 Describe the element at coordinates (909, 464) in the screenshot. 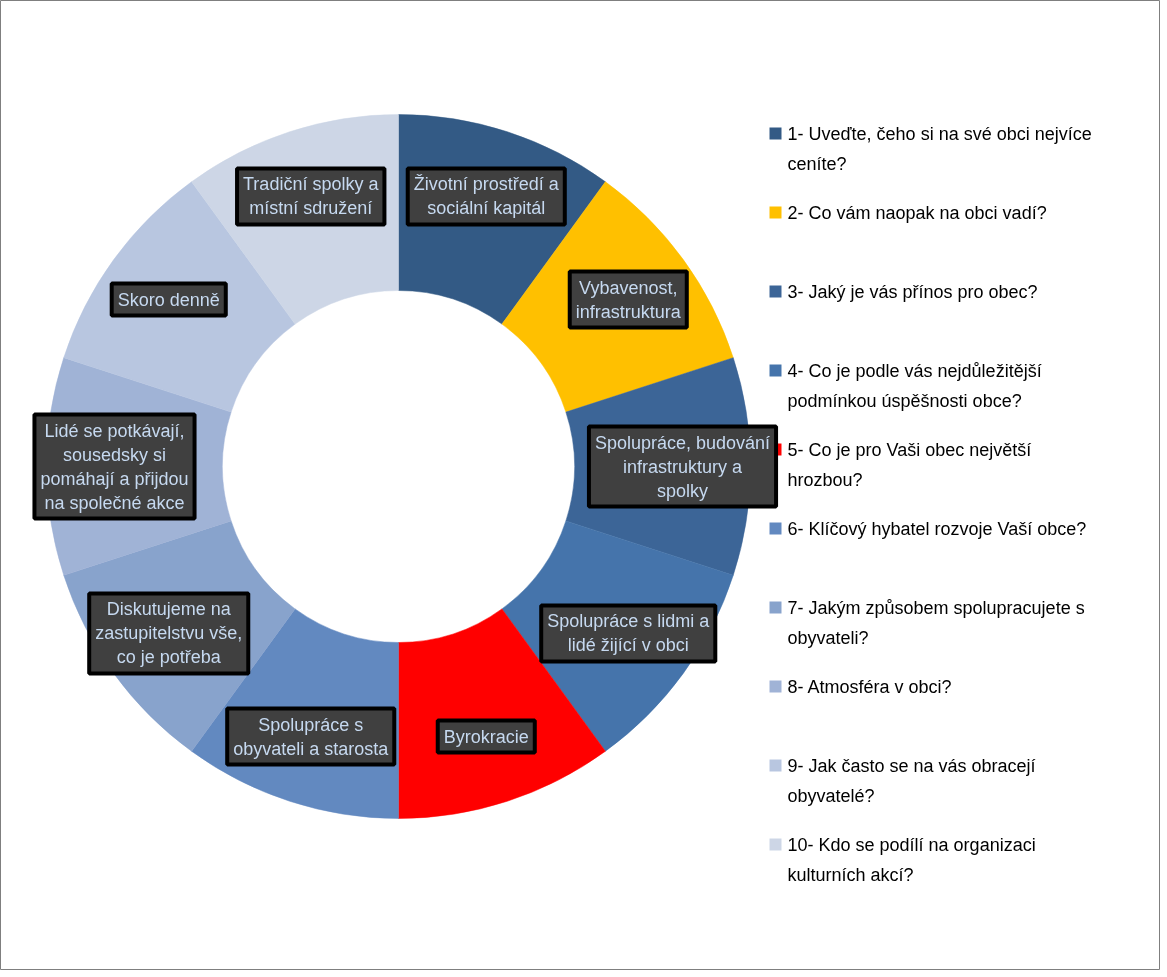

I see `legend-label: 5- Co je pro Vaši obec největší hrozbou?` at that location.